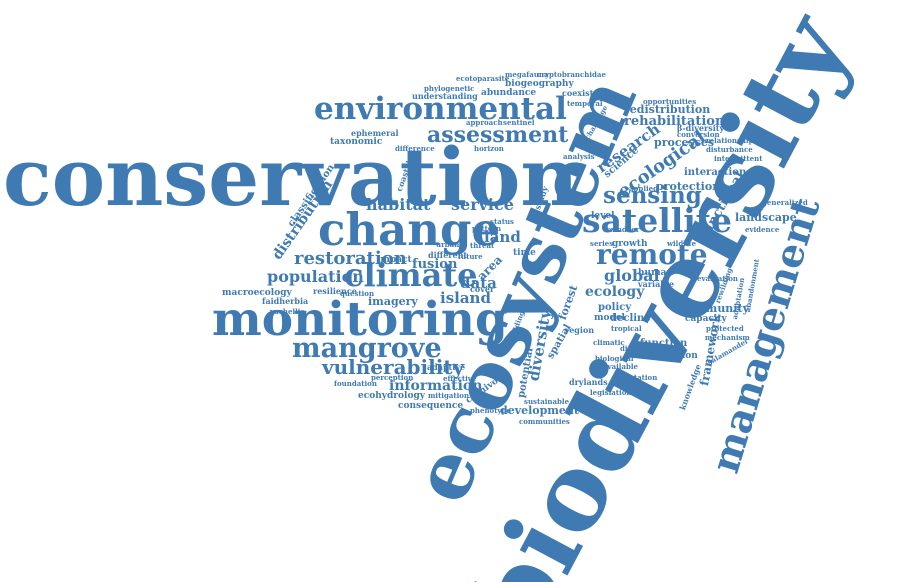 This screenshot has height=582, width=900. I want to click on word-ecology: ecology, so click(615, 292).